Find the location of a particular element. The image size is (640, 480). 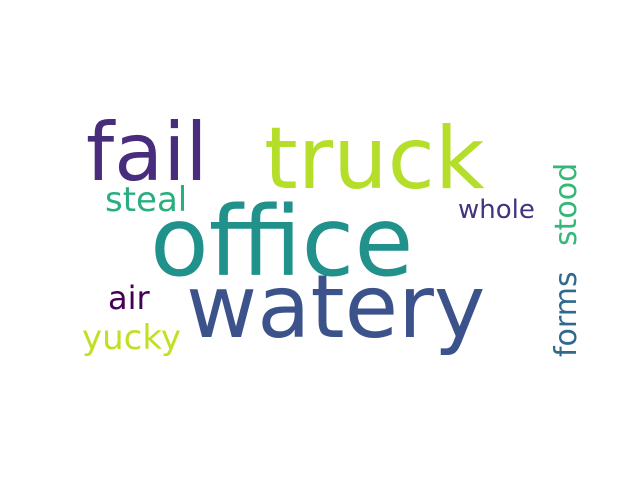

word-forms: forms is located at coordinates (566, 314).